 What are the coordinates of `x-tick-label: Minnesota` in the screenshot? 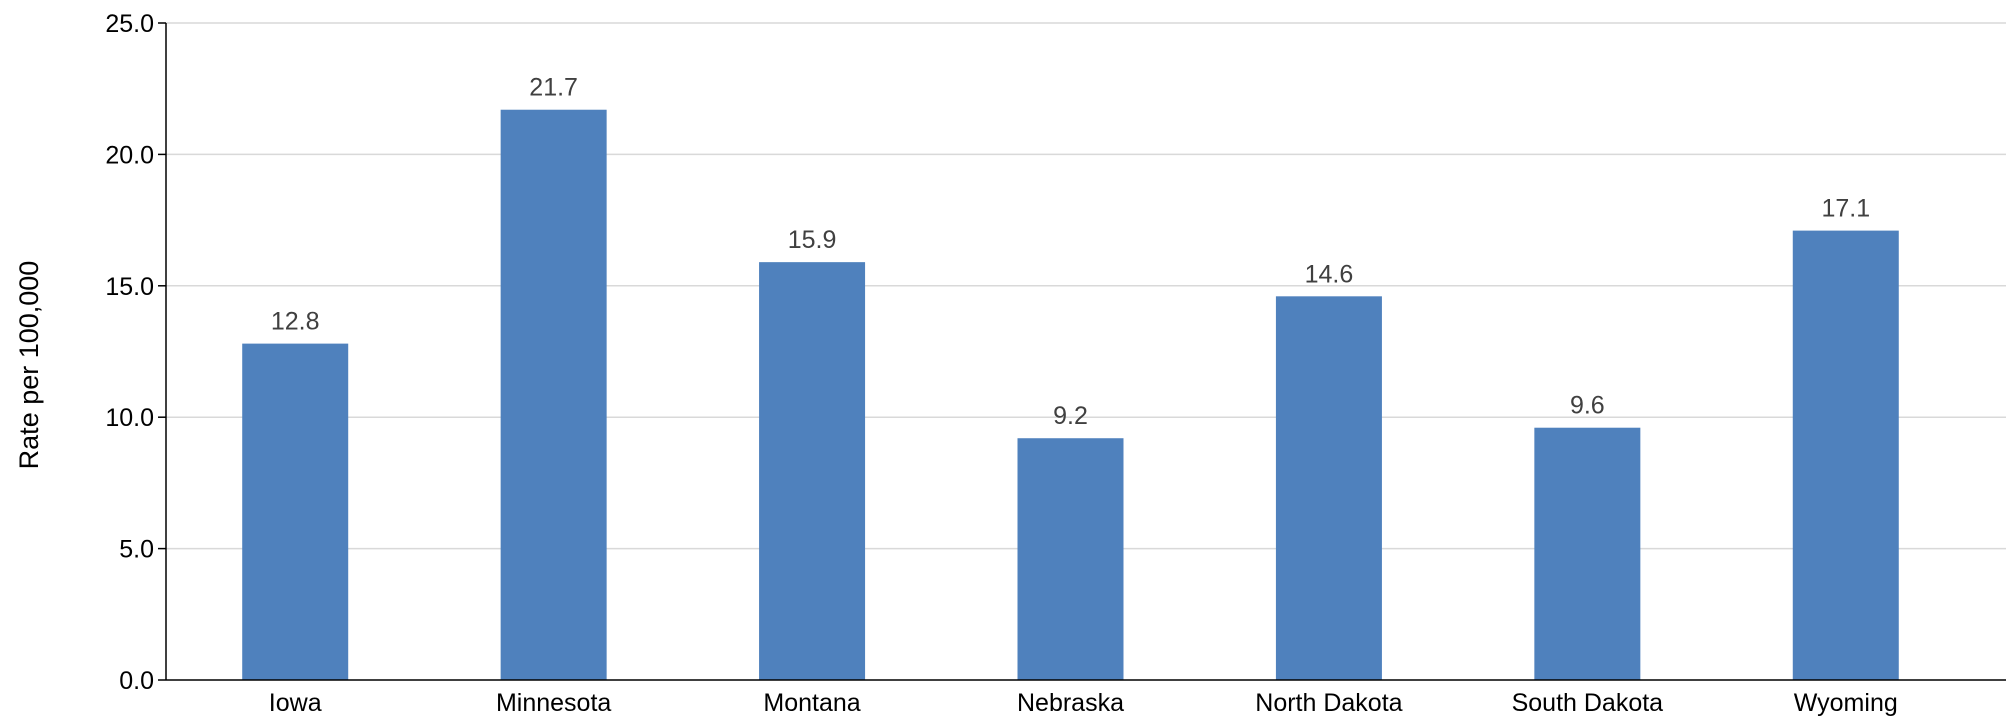 It's located at (553, 703).